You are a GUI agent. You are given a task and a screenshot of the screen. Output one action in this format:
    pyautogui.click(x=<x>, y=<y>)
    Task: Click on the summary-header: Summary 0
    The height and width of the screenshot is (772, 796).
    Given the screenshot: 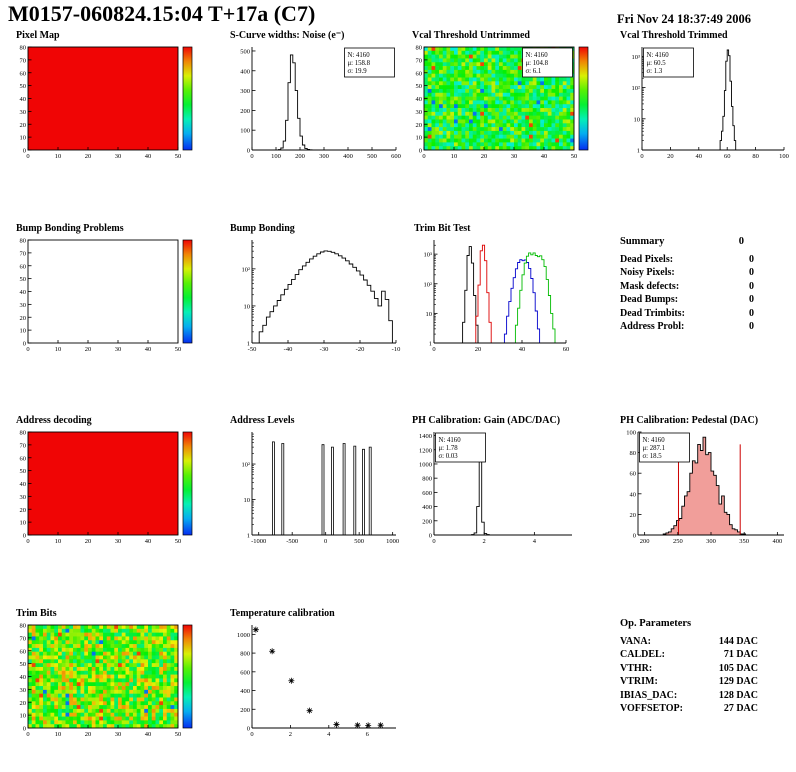 What is the action you would take?
    pyautogui.click(x=687, y=243)
    